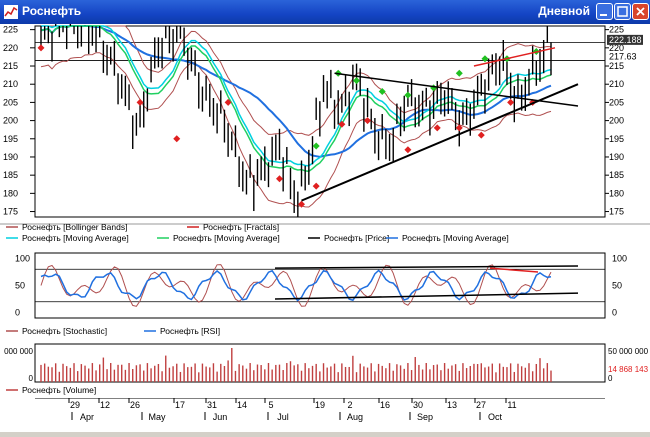 This screenshot has height=437, width=650. I want to click on fractal-trendline, so click(514, 57).